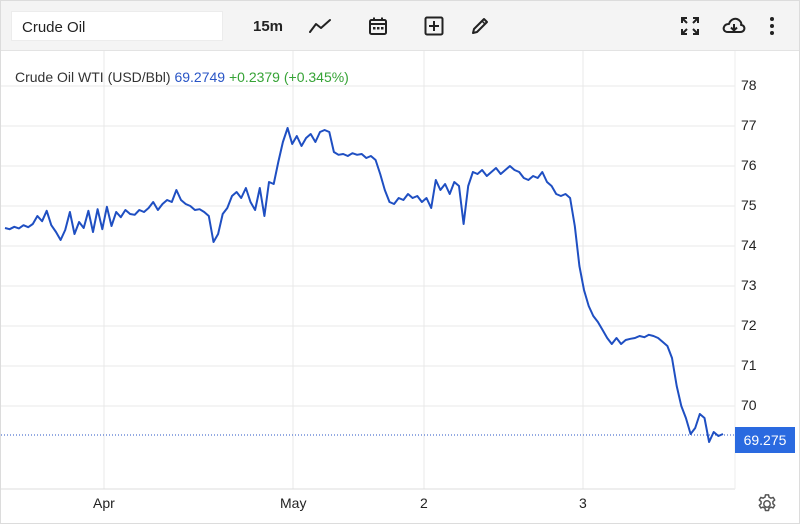 Image resolution: width=800 pixels, height=524 pixels. I want to click on y-tick-label: 76, so click(749, 165).